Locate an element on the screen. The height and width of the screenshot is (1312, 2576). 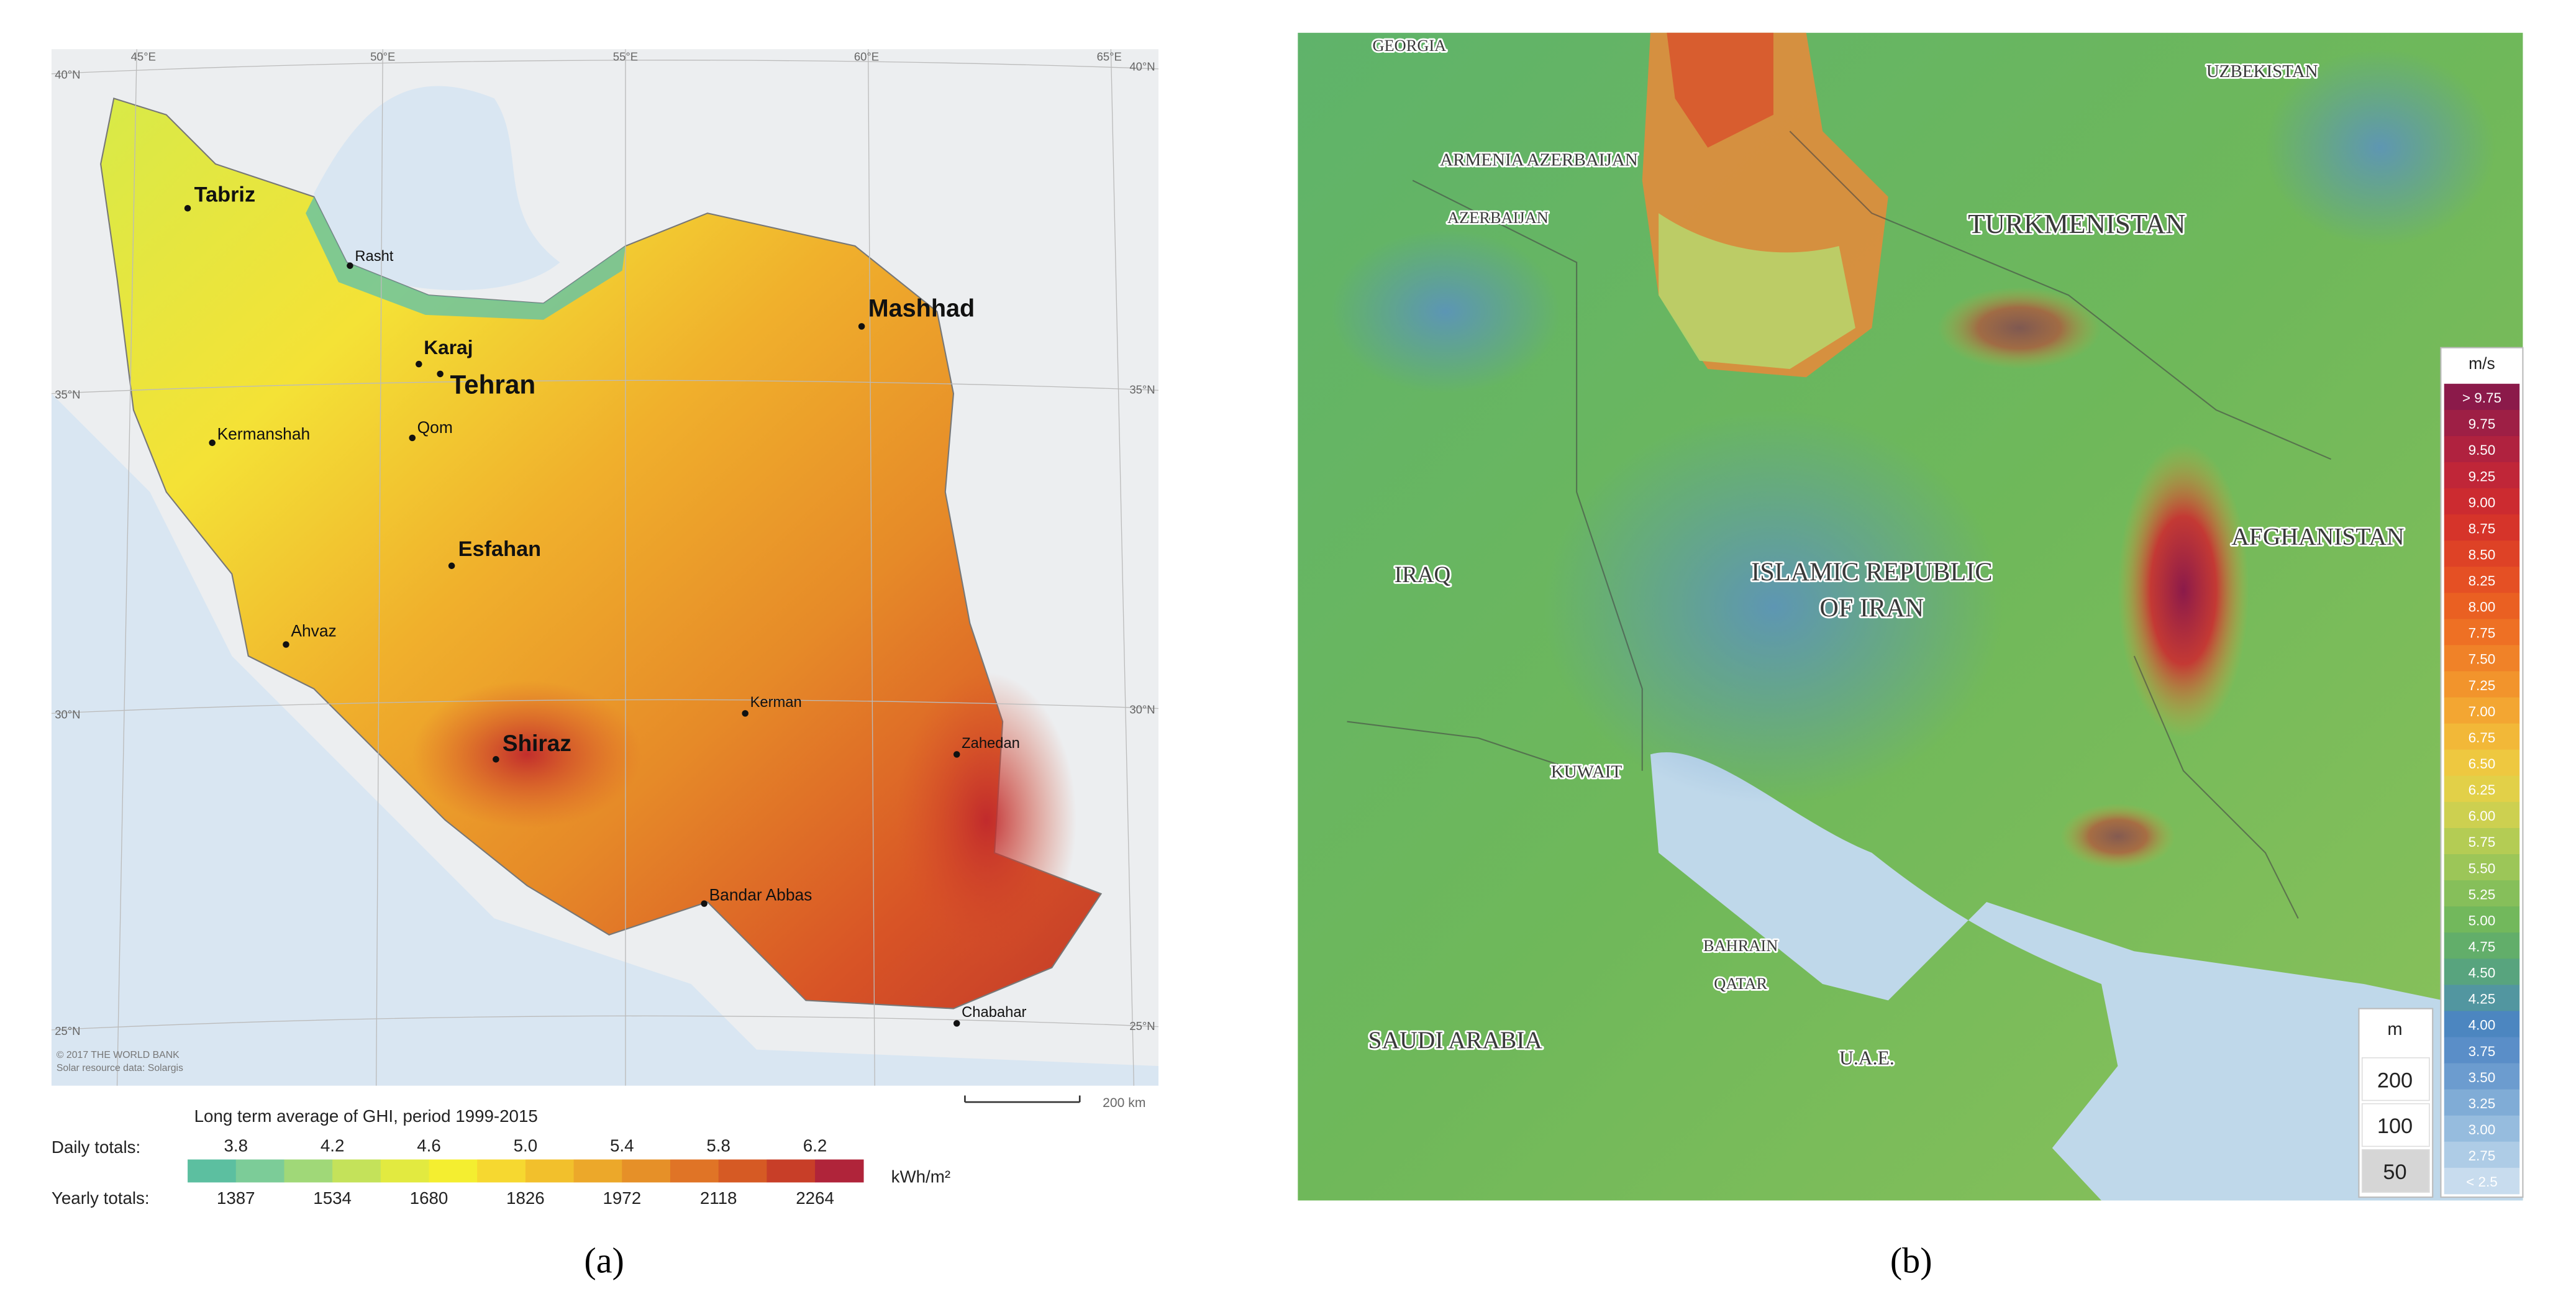
legend-label: 8.25 is located at coordinates (2482, 581).